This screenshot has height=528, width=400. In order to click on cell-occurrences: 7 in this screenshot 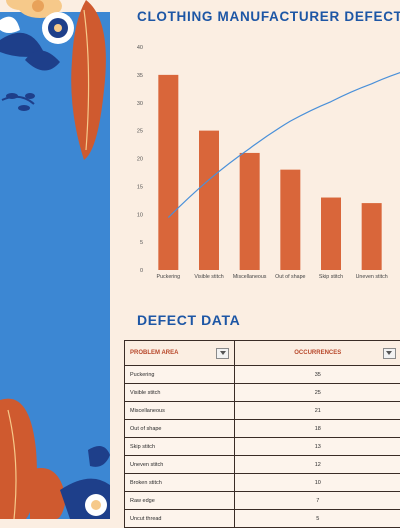, I will do `click(317, 501)`.